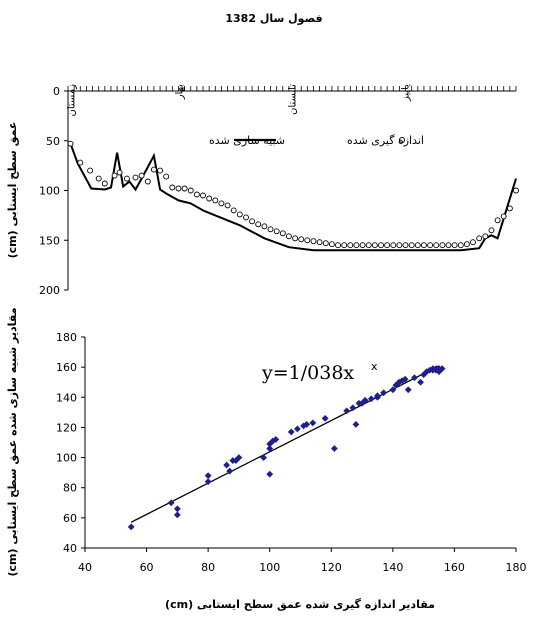 The width and height of the screenshot is (548, 617). I want to click on y-axis-ticks: 0 50 100 150 200, so click(53, 191).